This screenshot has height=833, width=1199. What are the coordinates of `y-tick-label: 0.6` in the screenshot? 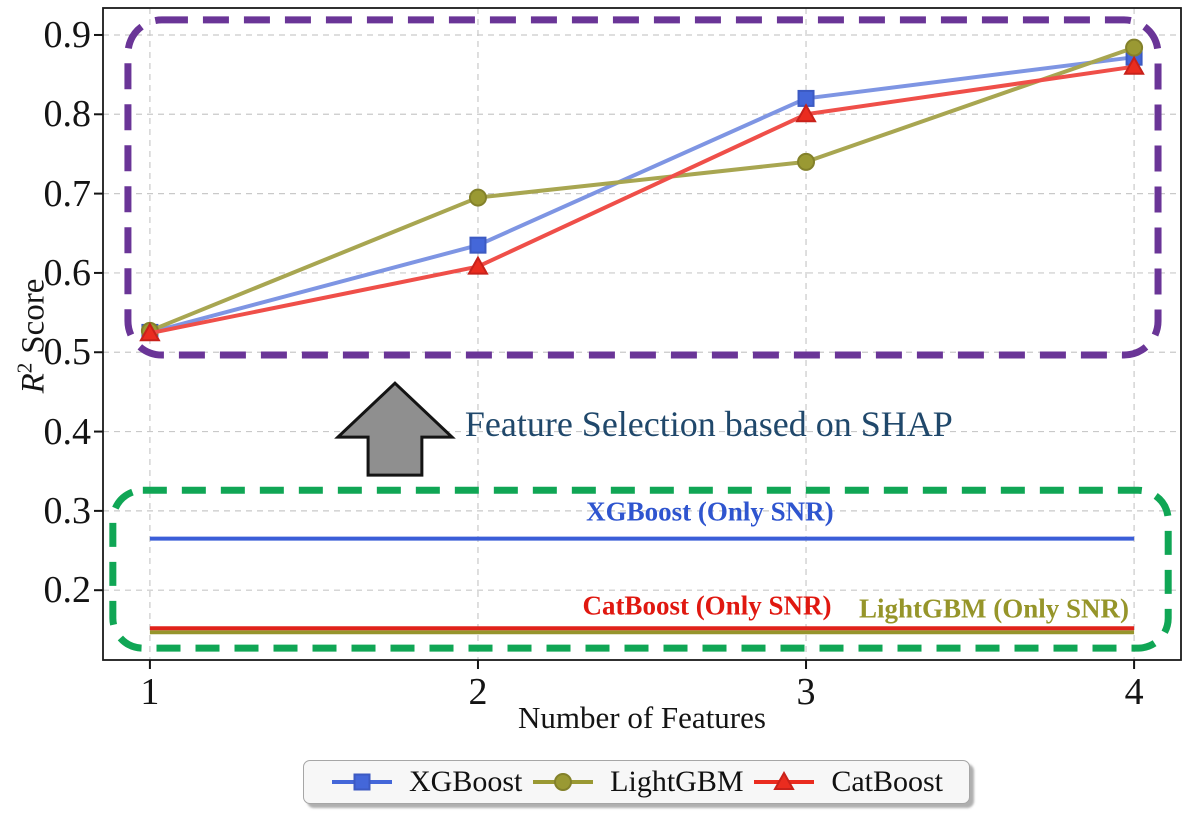 It's located at (67, 272).